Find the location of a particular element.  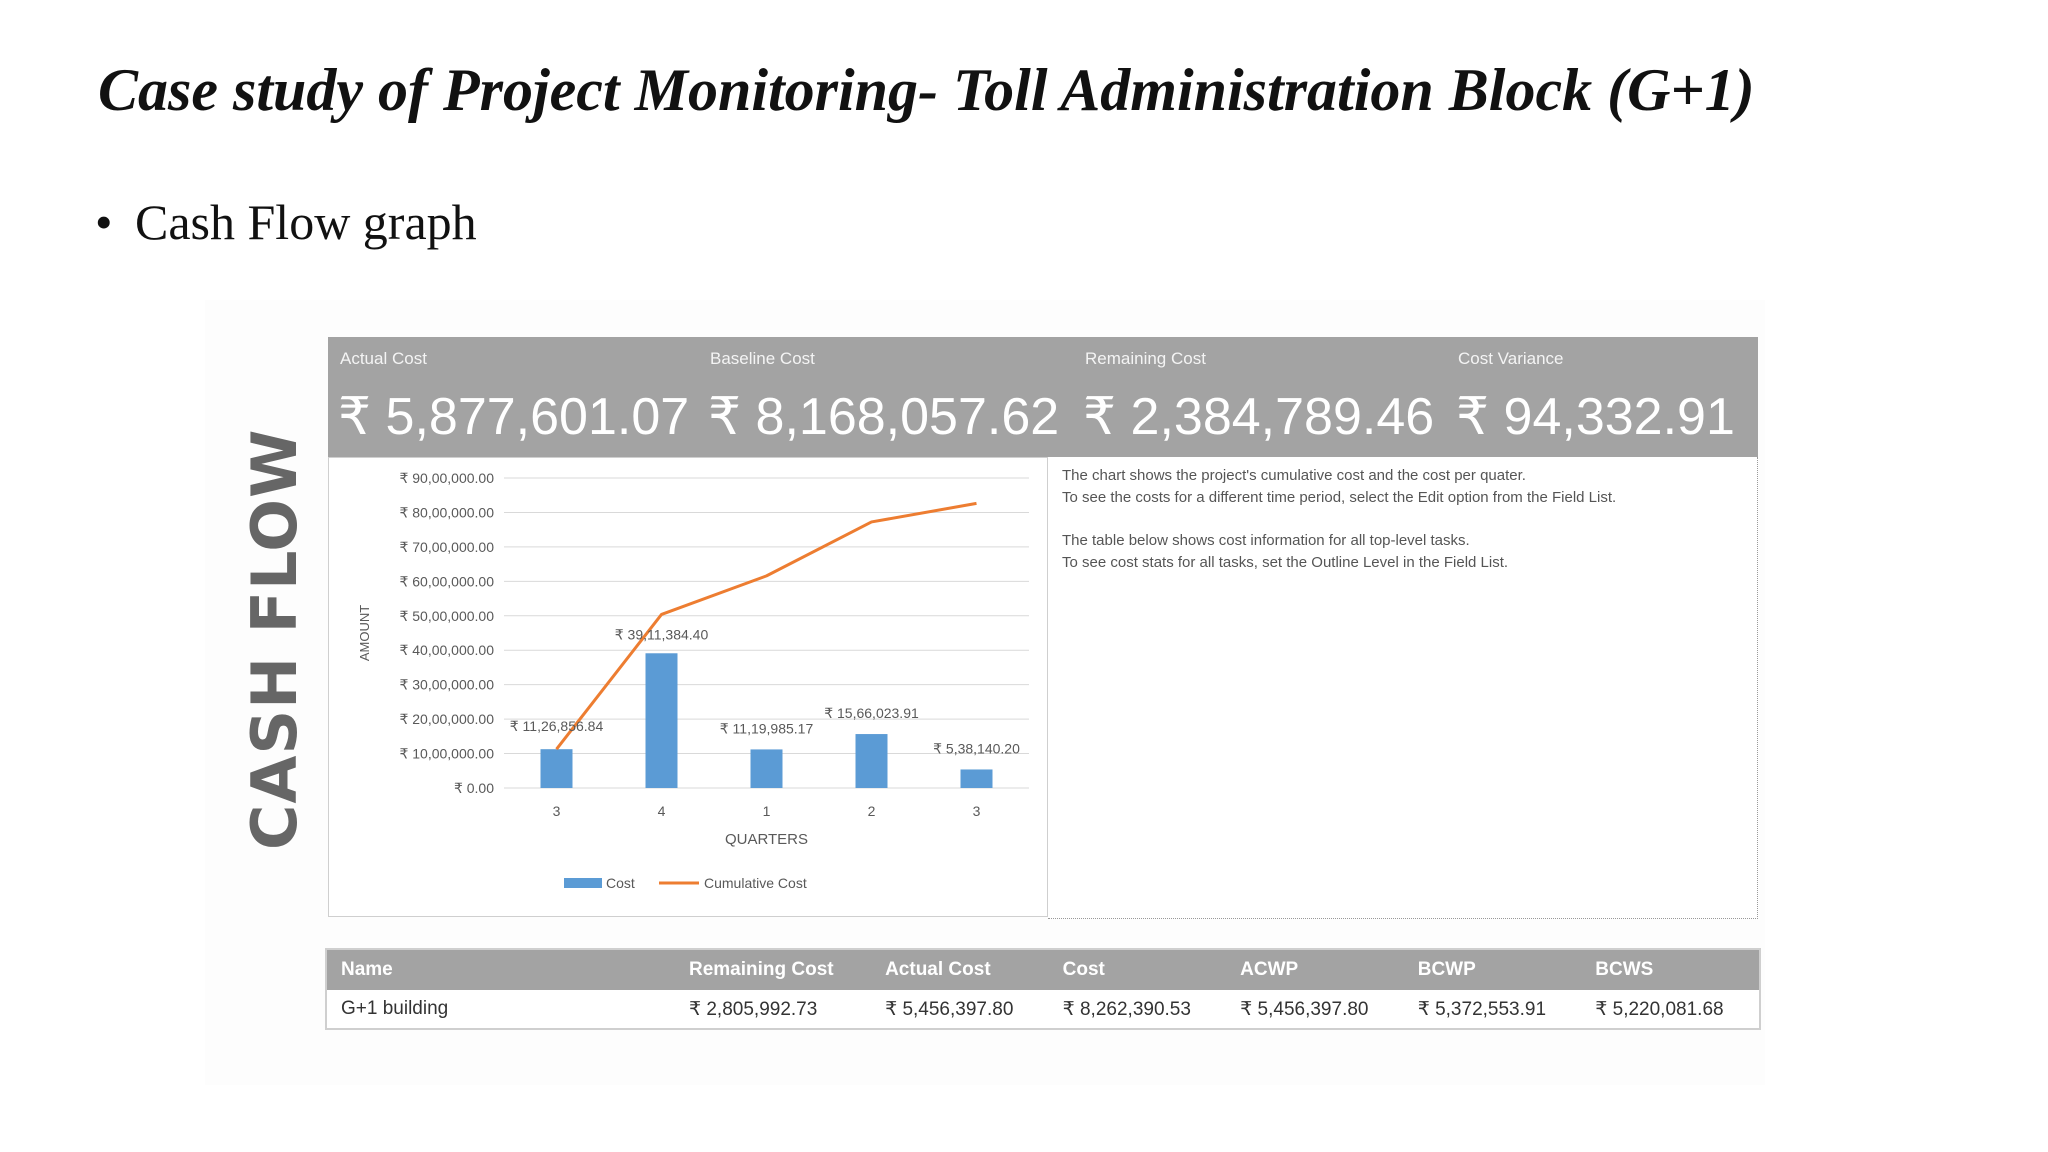

table-cell: ₹ 8,262,390.53 is located at coordinates (1137, 1009).